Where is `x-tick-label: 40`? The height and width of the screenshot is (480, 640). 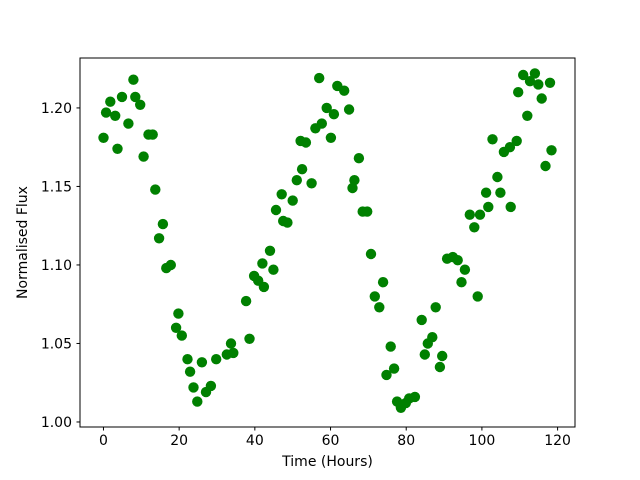
x-tick-label: 40 is located at coordinates (255, 441).